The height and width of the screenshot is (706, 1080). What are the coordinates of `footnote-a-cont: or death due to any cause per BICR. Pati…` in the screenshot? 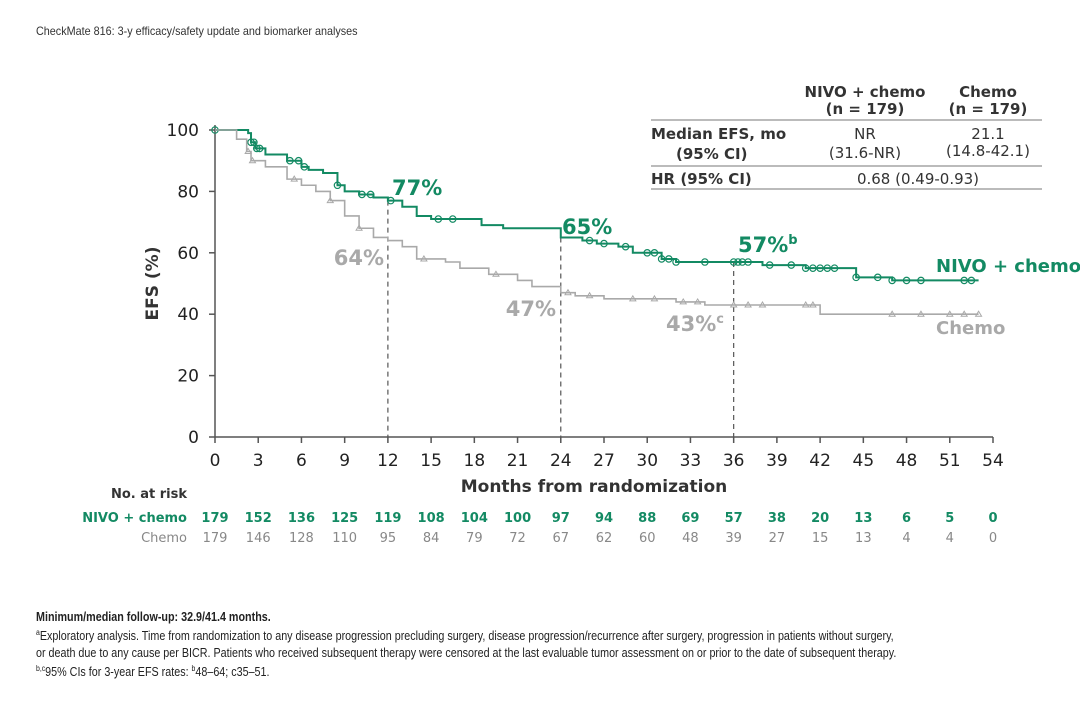 It's located at (466, 653).